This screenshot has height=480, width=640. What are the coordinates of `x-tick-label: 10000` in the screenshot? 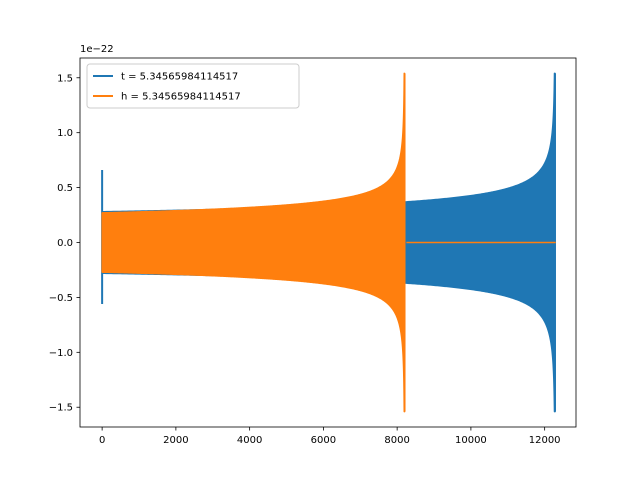 It's located at (471, 440).